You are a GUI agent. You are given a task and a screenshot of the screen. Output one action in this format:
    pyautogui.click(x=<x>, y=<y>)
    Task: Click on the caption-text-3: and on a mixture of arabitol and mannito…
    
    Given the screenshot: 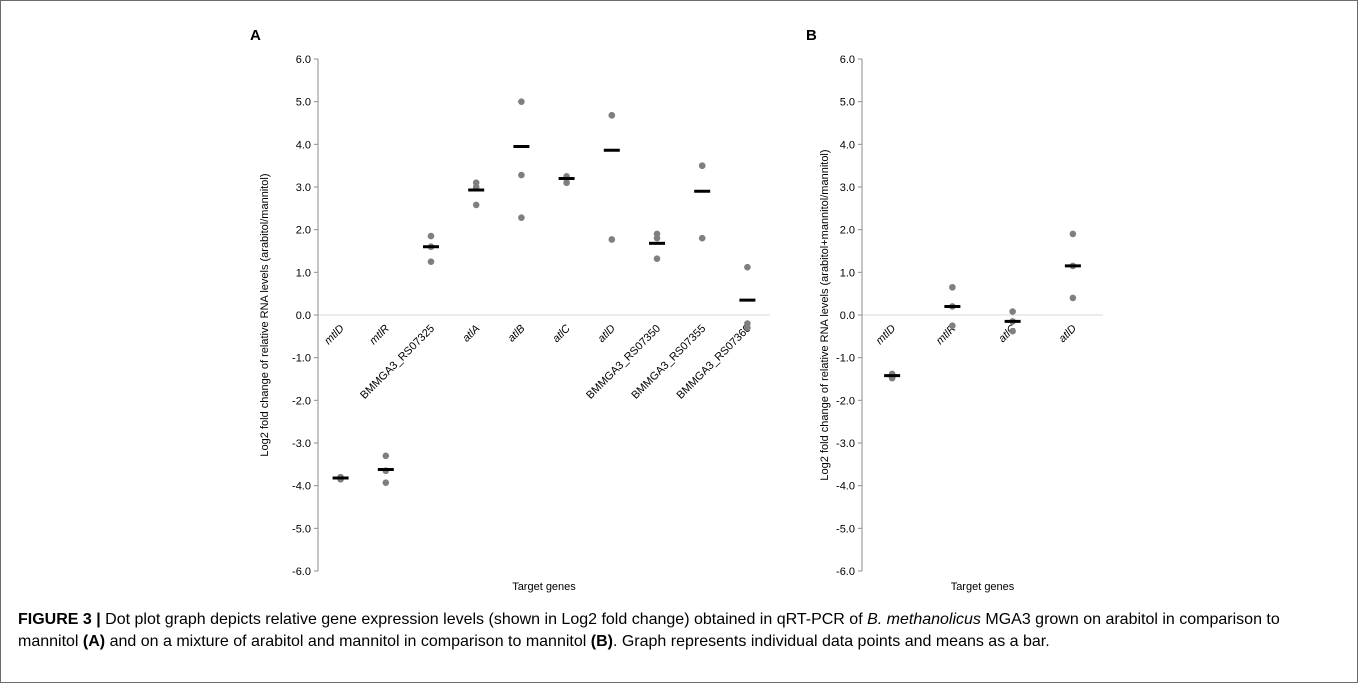 What is the action you would take?
    pyautogui.click(x=348, y=641)
    